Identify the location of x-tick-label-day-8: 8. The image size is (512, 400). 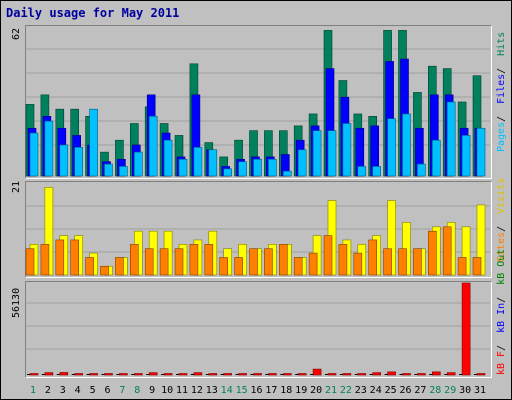
(137, 390).